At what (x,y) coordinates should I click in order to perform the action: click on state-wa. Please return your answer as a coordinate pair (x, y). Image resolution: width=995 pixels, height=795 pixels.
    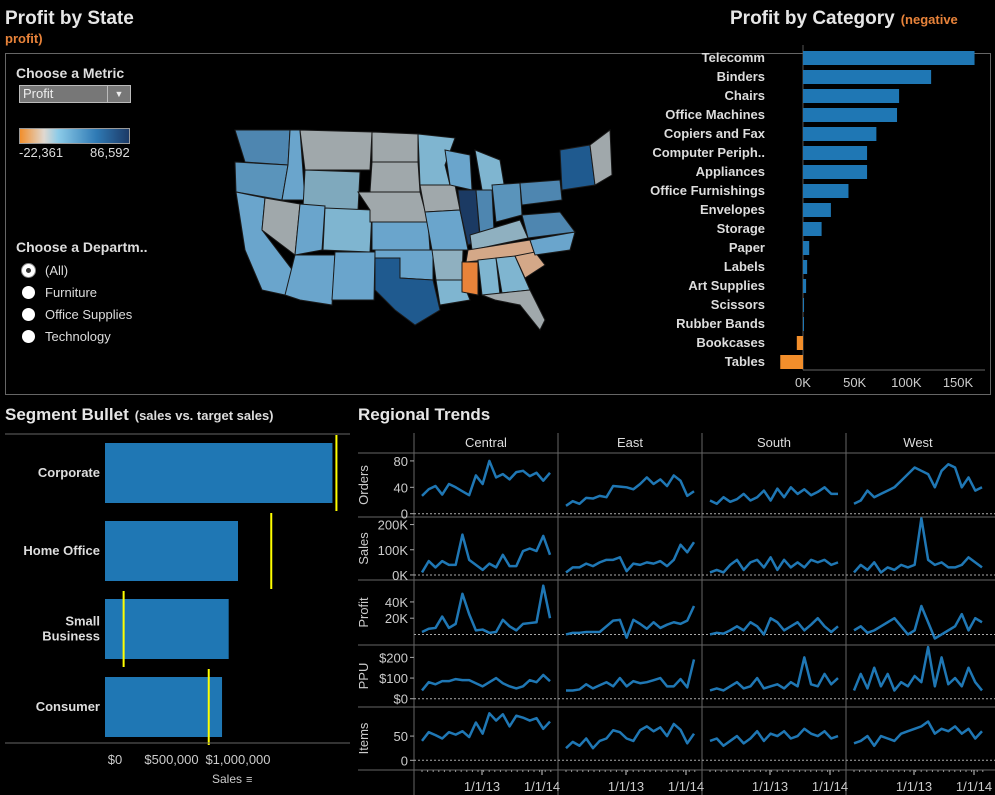
    Looking at the image, I should click on (262, 147).